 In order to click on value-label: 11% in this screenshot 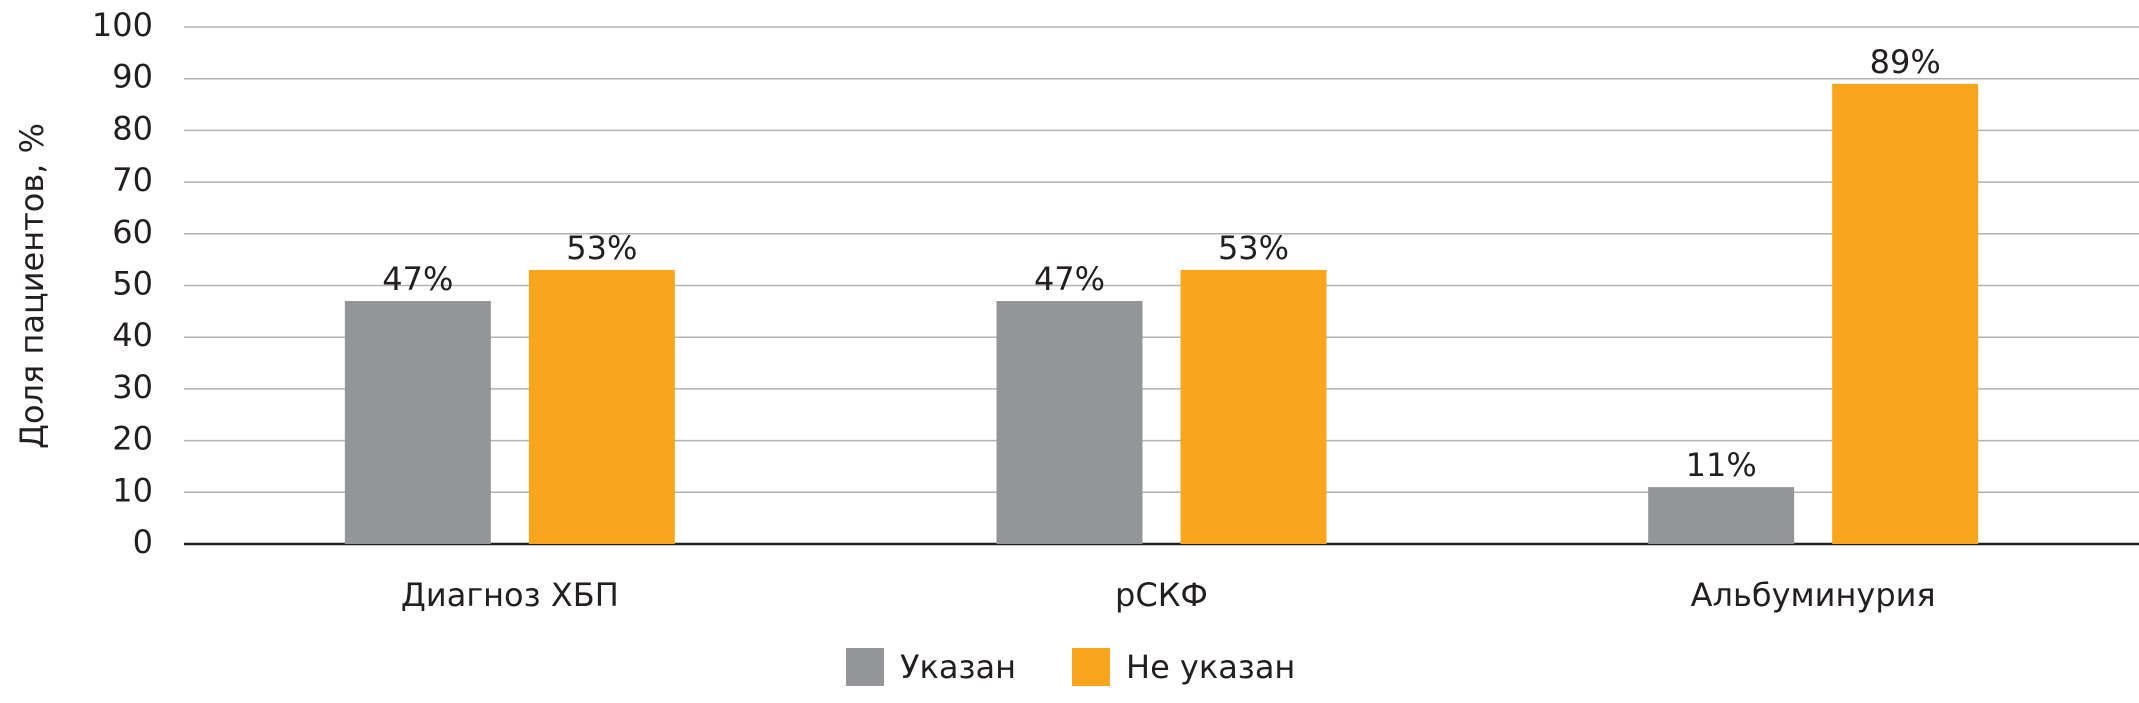, I will do `click(1721, 465)`.